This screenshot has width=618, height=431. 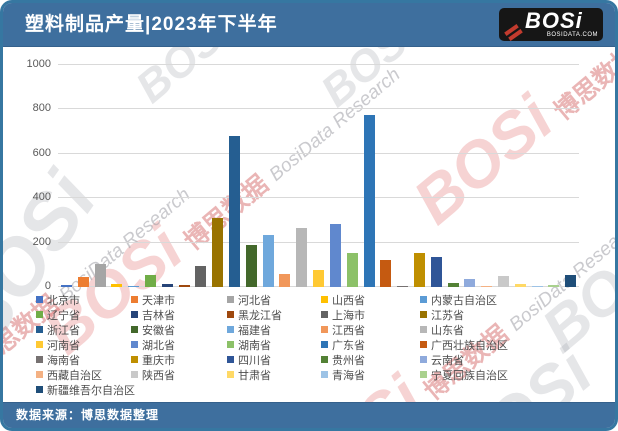 What do you see at coordinates (254, 330) in the screenshot?
I see `legend-label: 福建省` at bounding box center [254, 330].